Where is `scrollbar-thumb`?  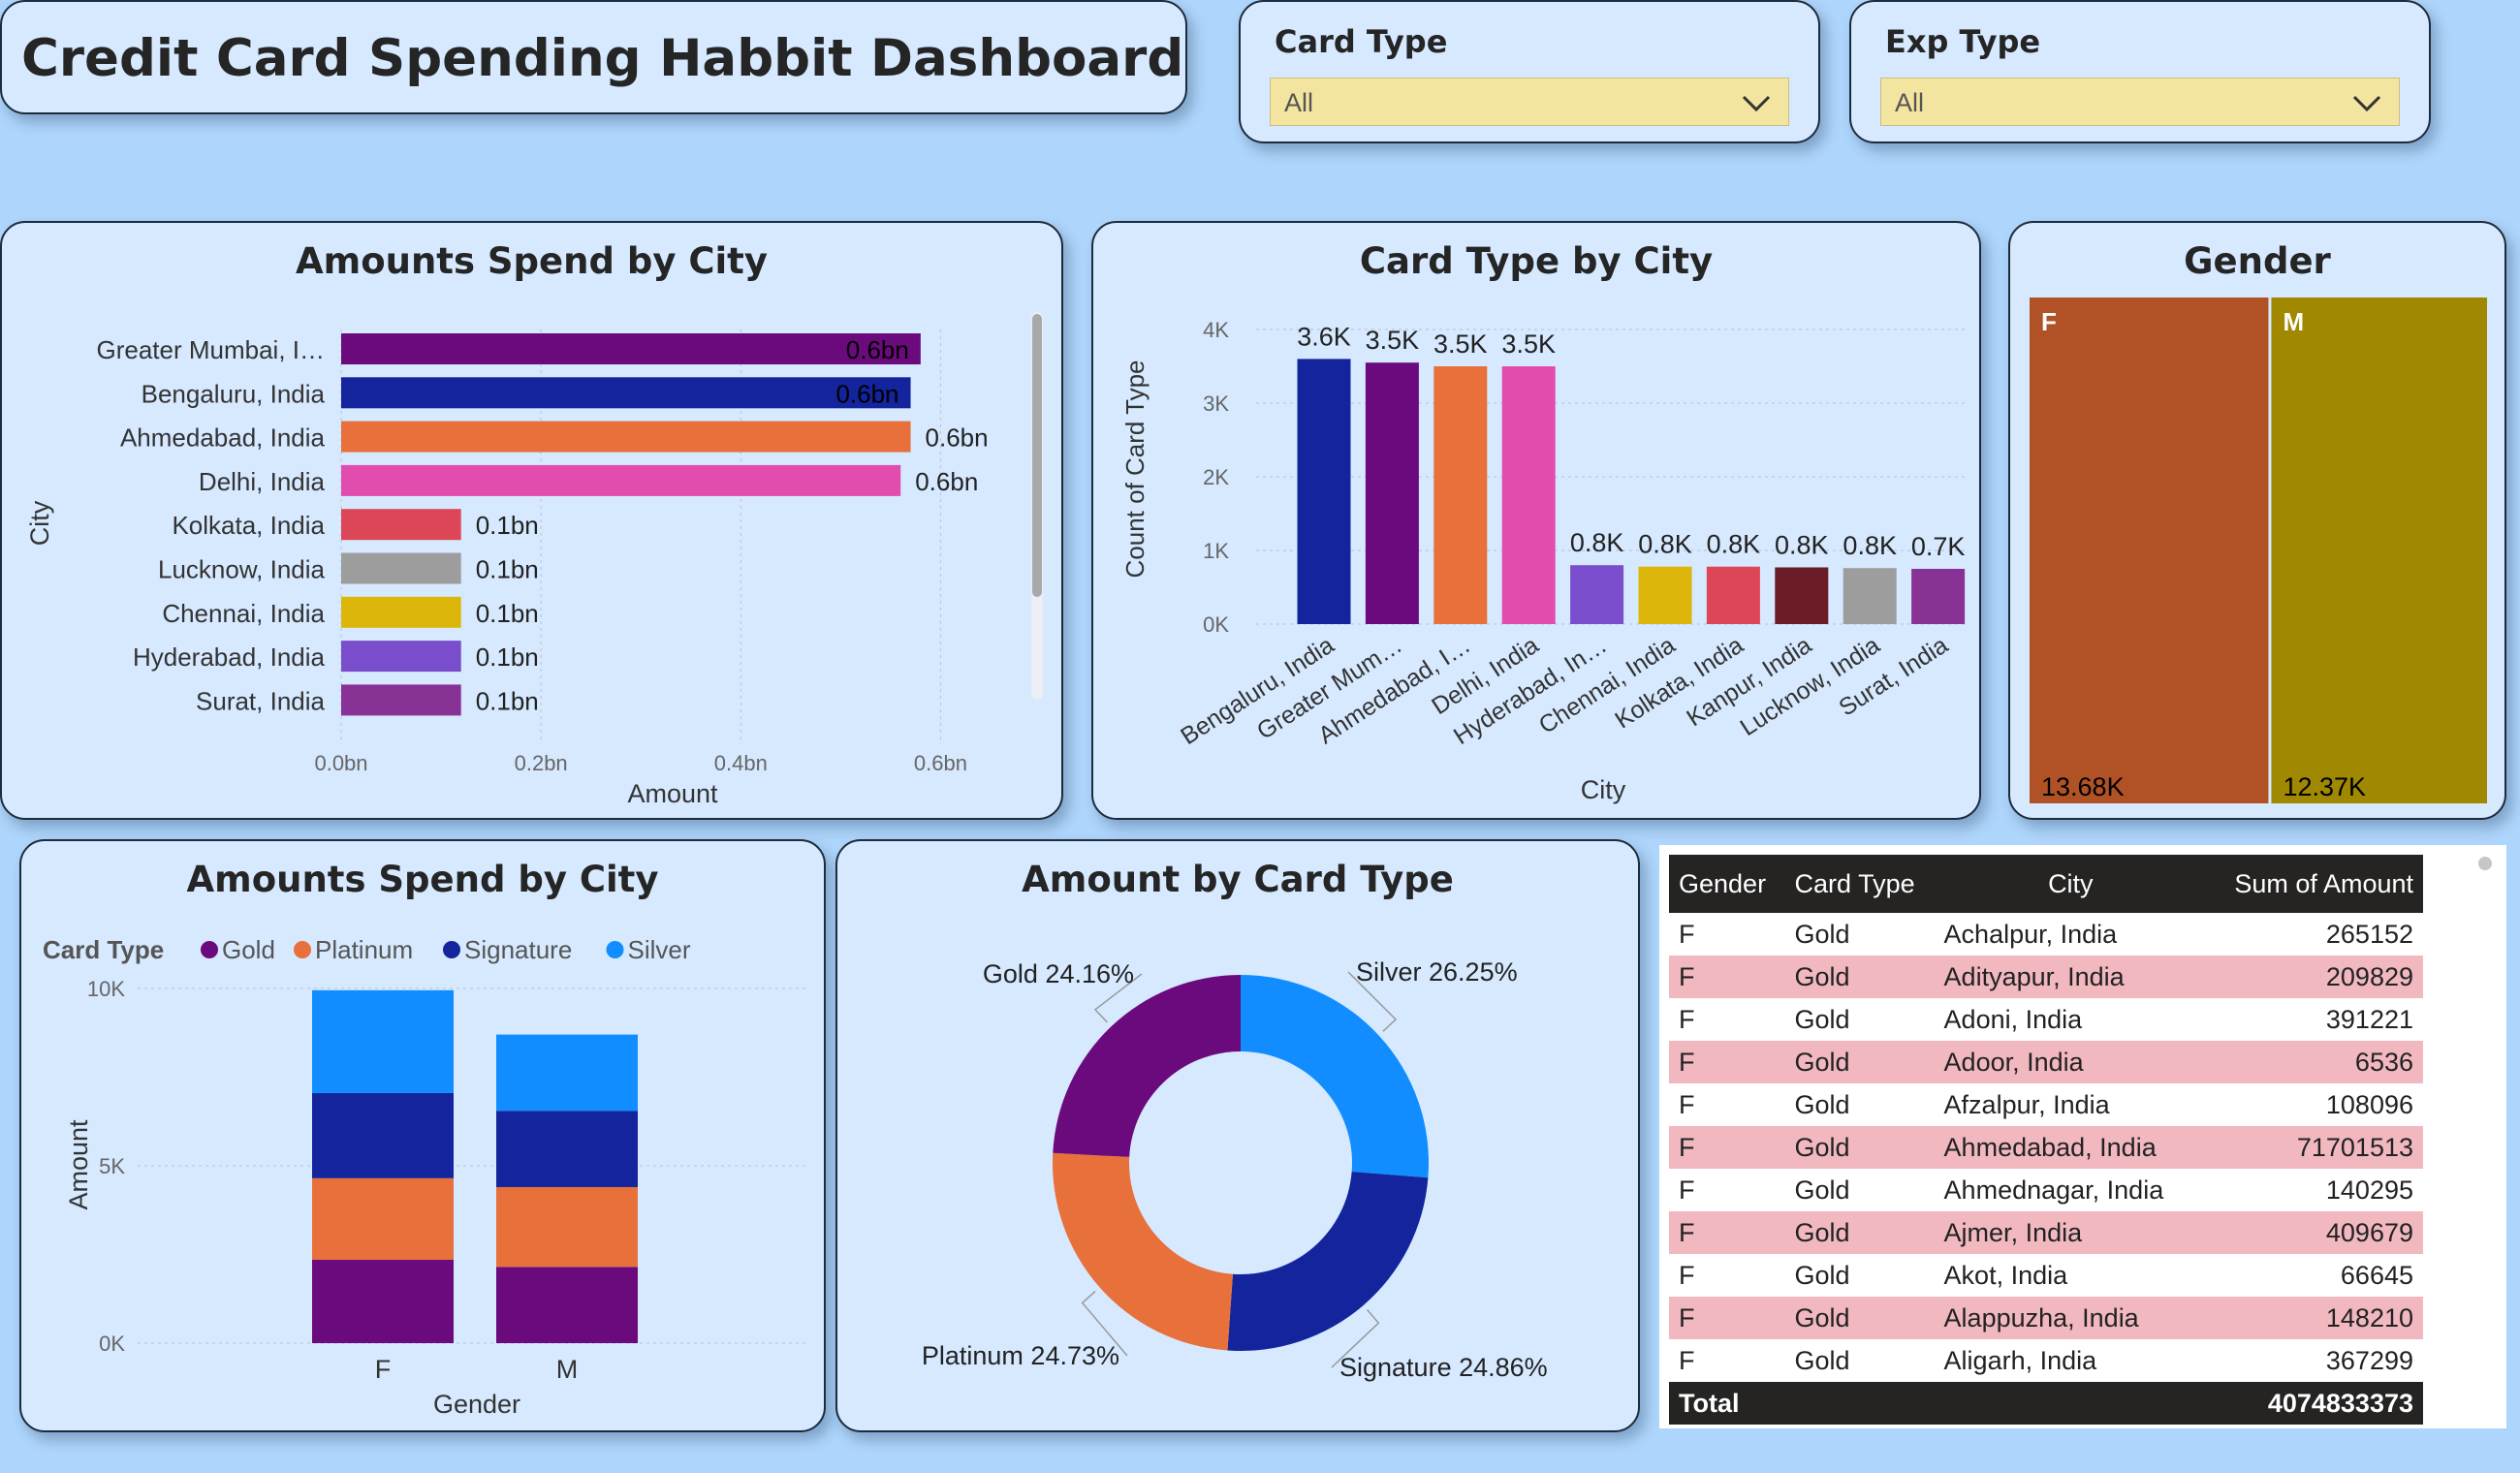
scrollbar-thumb is located at coordinates (1037, 456).